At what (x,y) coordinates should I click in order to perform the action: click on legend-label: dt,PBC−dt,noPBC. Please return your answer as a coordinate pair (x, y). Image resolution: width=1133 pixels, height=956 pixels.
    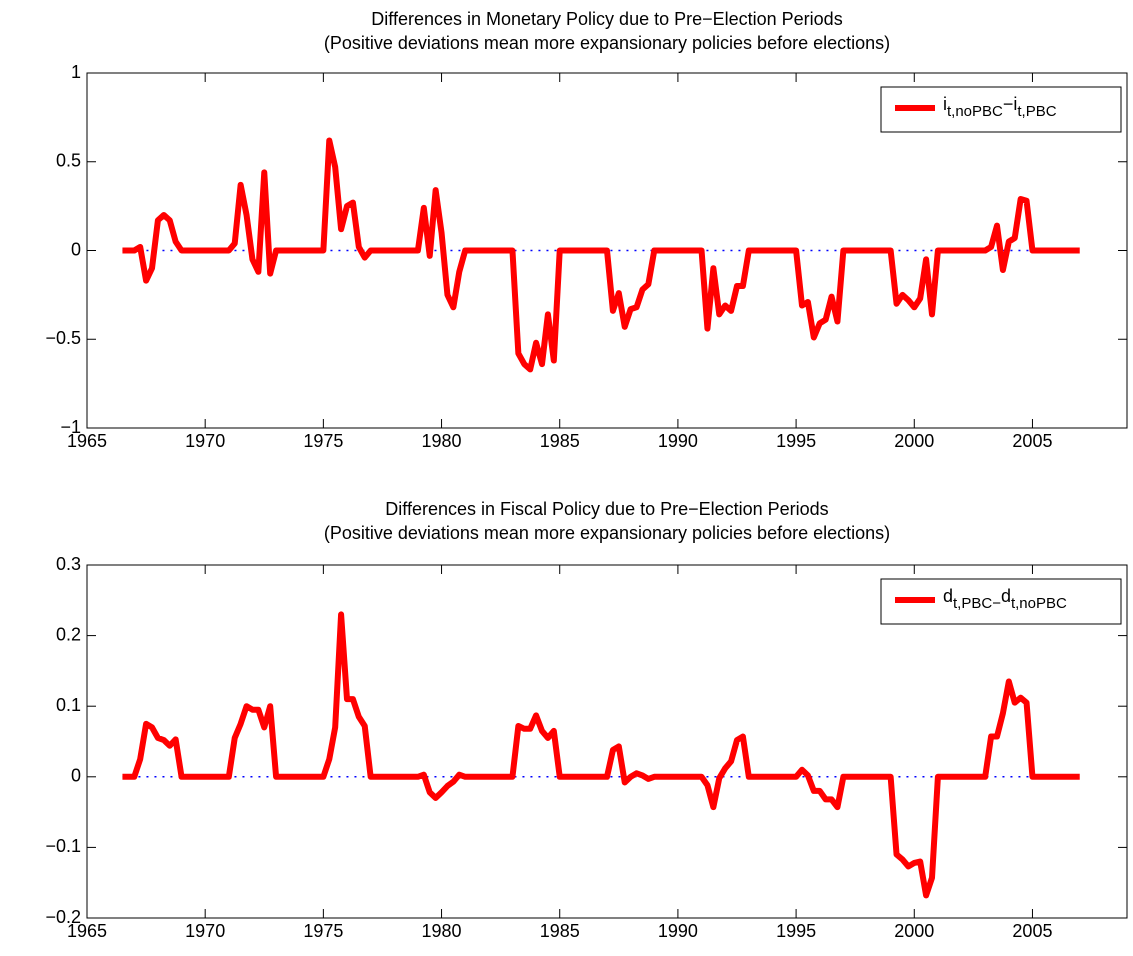
    Looking at the image, I should click on (1005, 599).